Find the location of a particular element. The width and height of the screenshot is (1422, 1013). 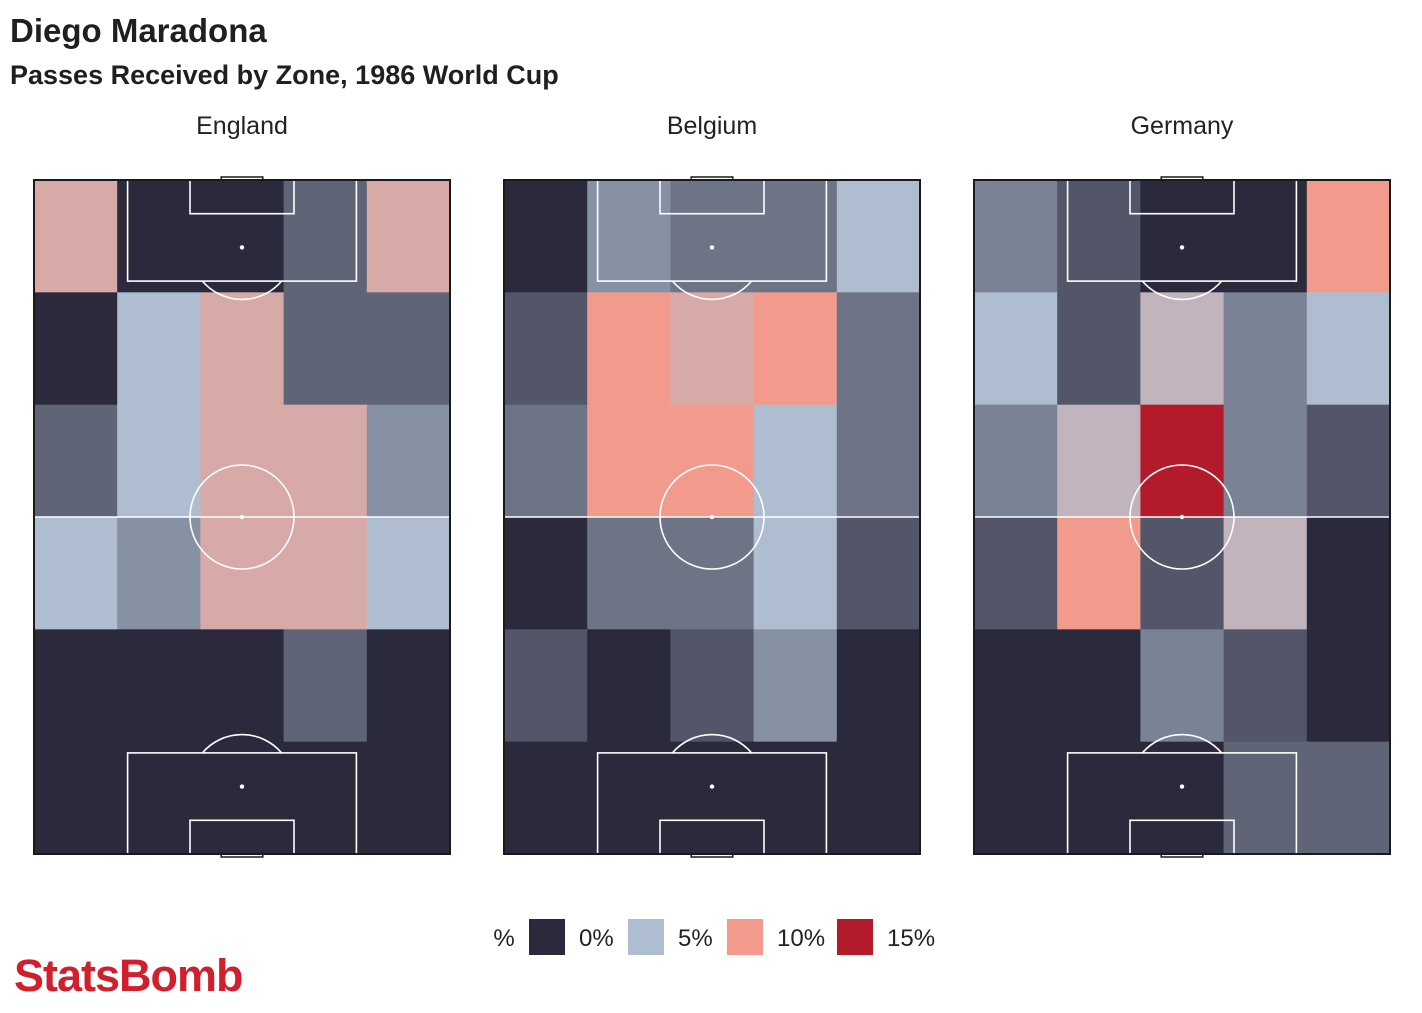

center-circle is located at coordinates (1182, 517).